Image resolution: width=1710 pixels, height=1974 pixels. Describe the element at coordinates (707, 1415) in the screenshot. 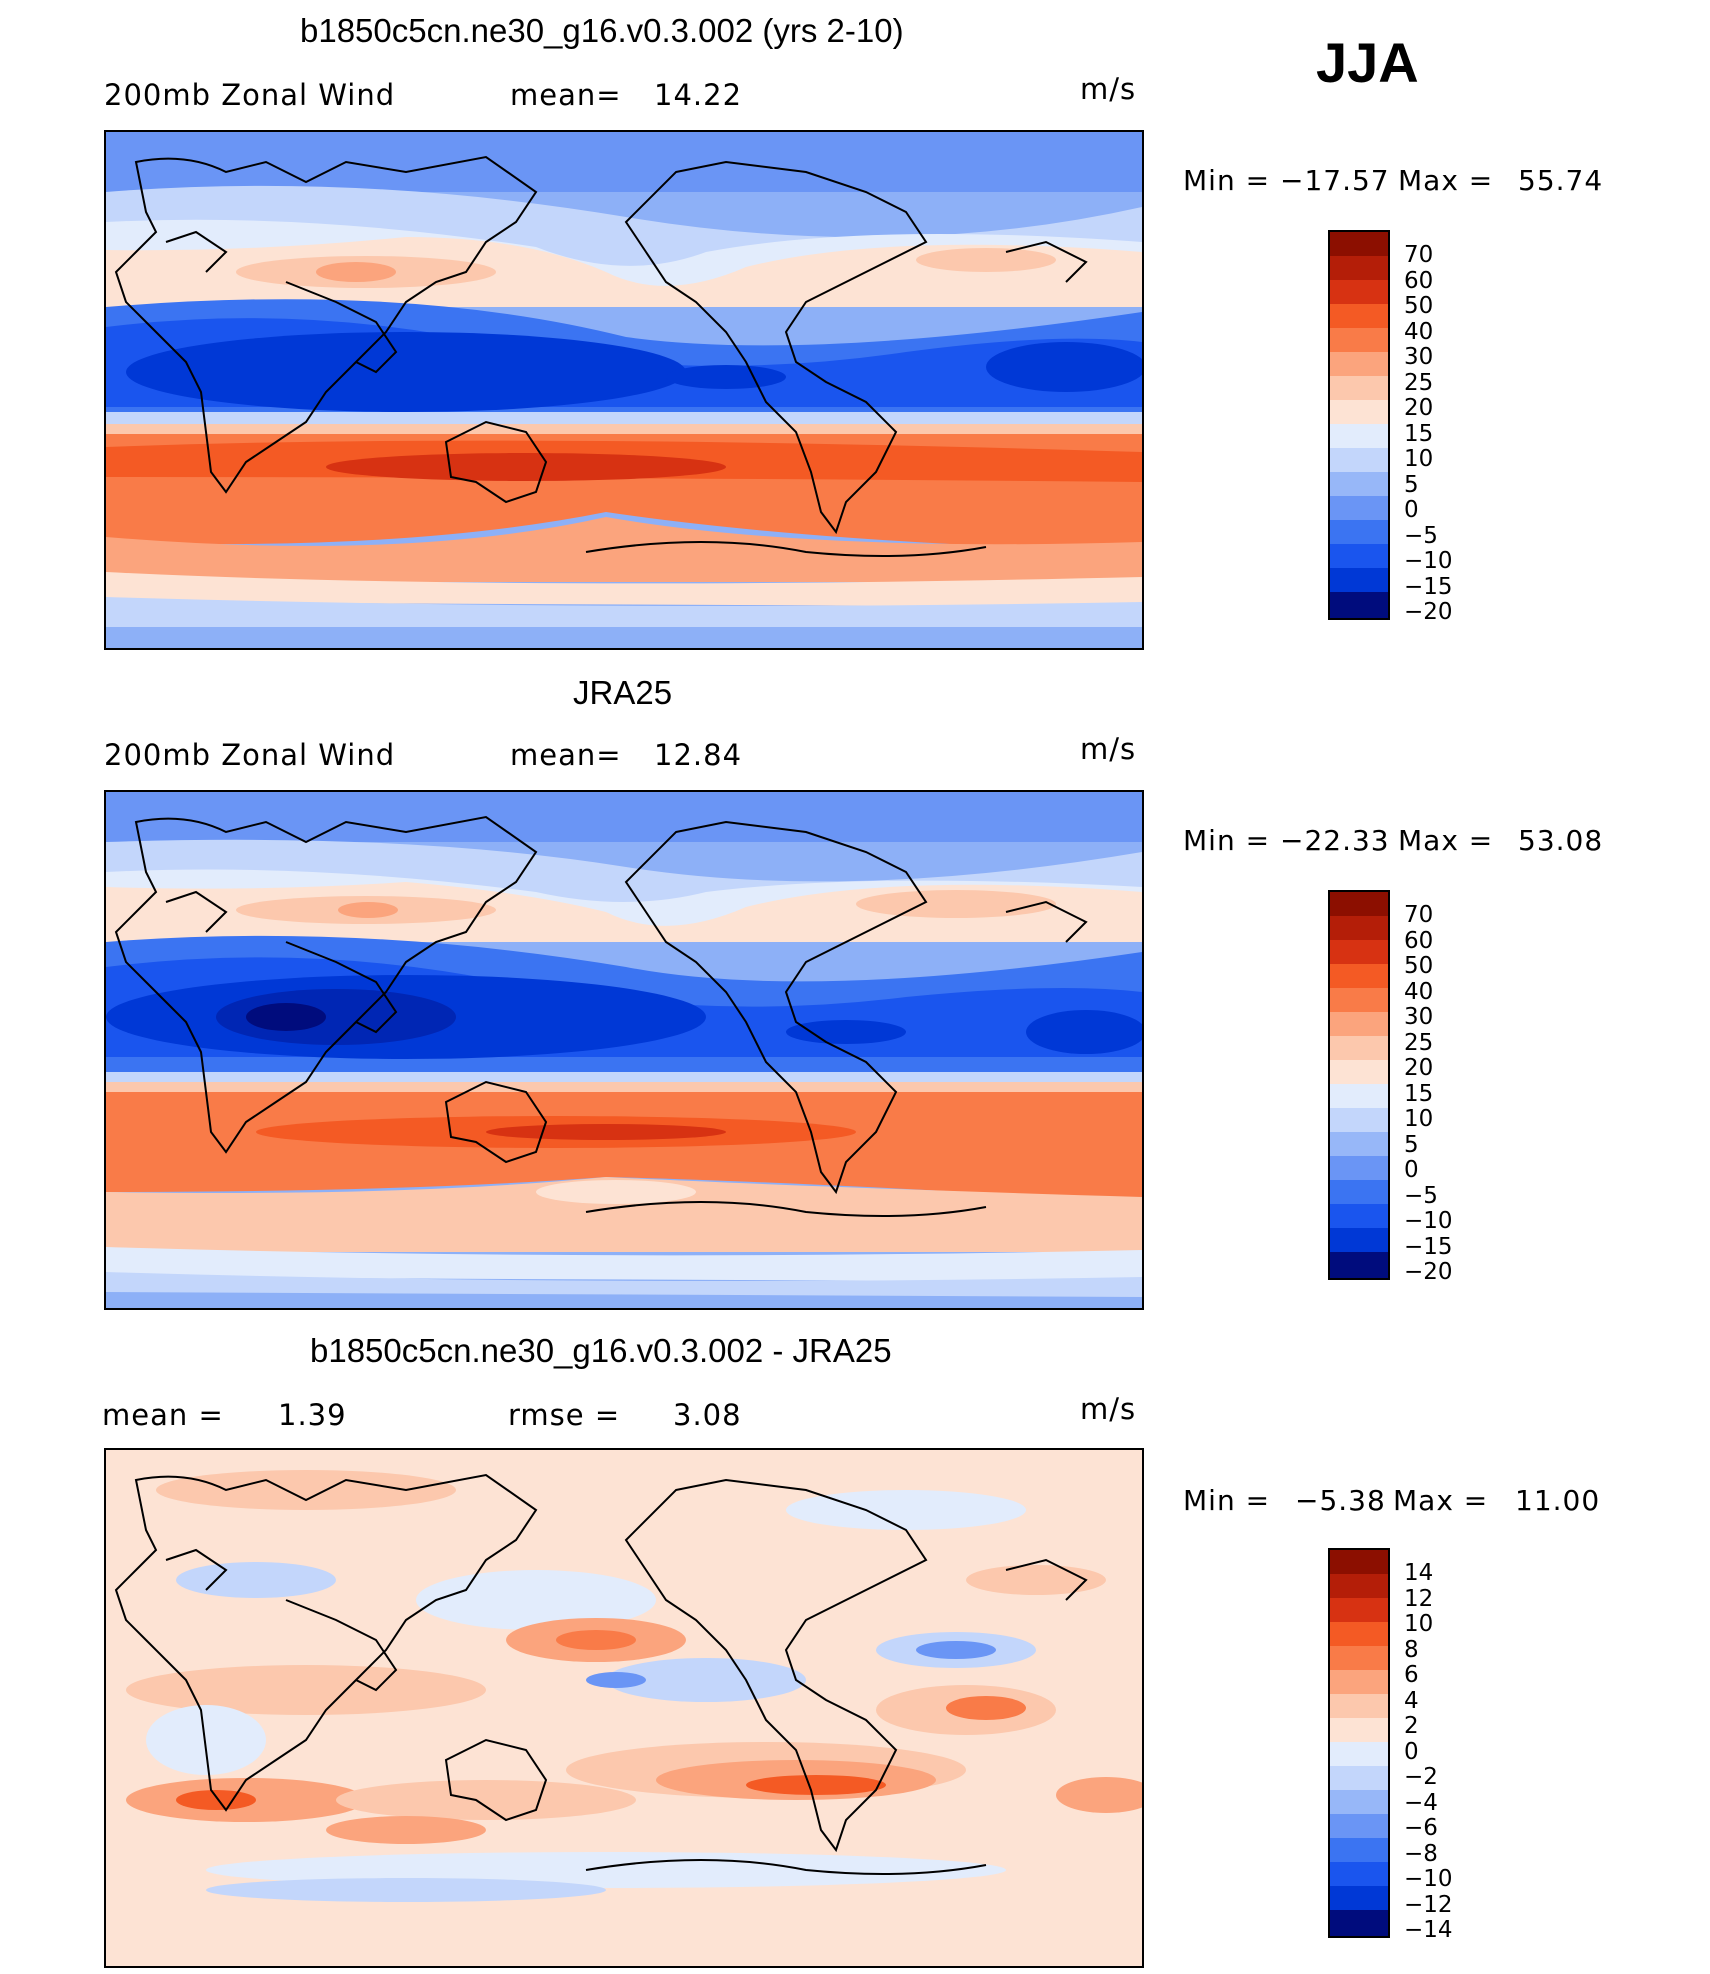

I see `panel-3-rmse-value: 3.08` at that location.